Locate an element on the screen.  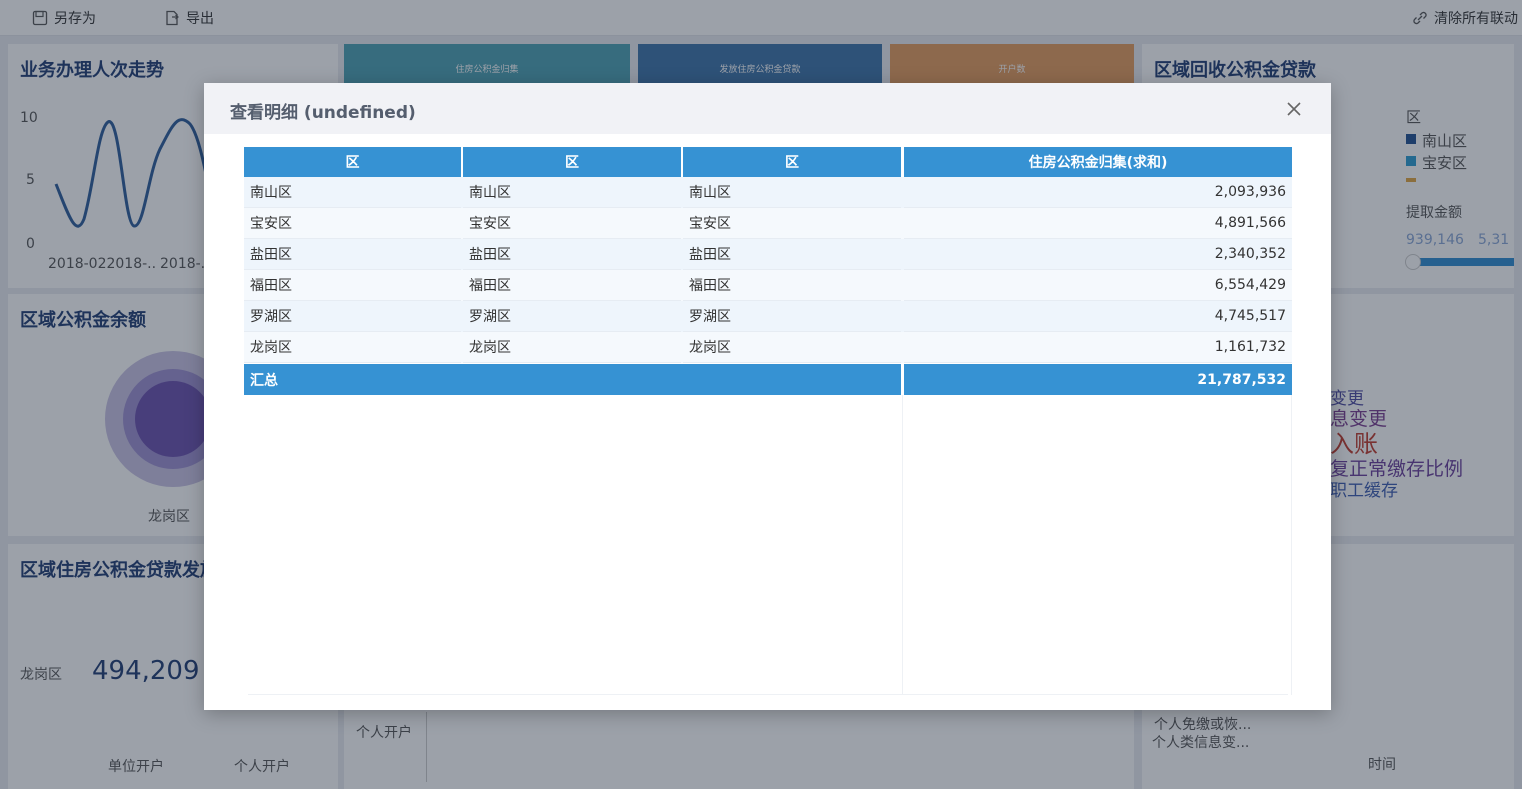
summary-label: 汇总 is located at coordinates (572, 379).